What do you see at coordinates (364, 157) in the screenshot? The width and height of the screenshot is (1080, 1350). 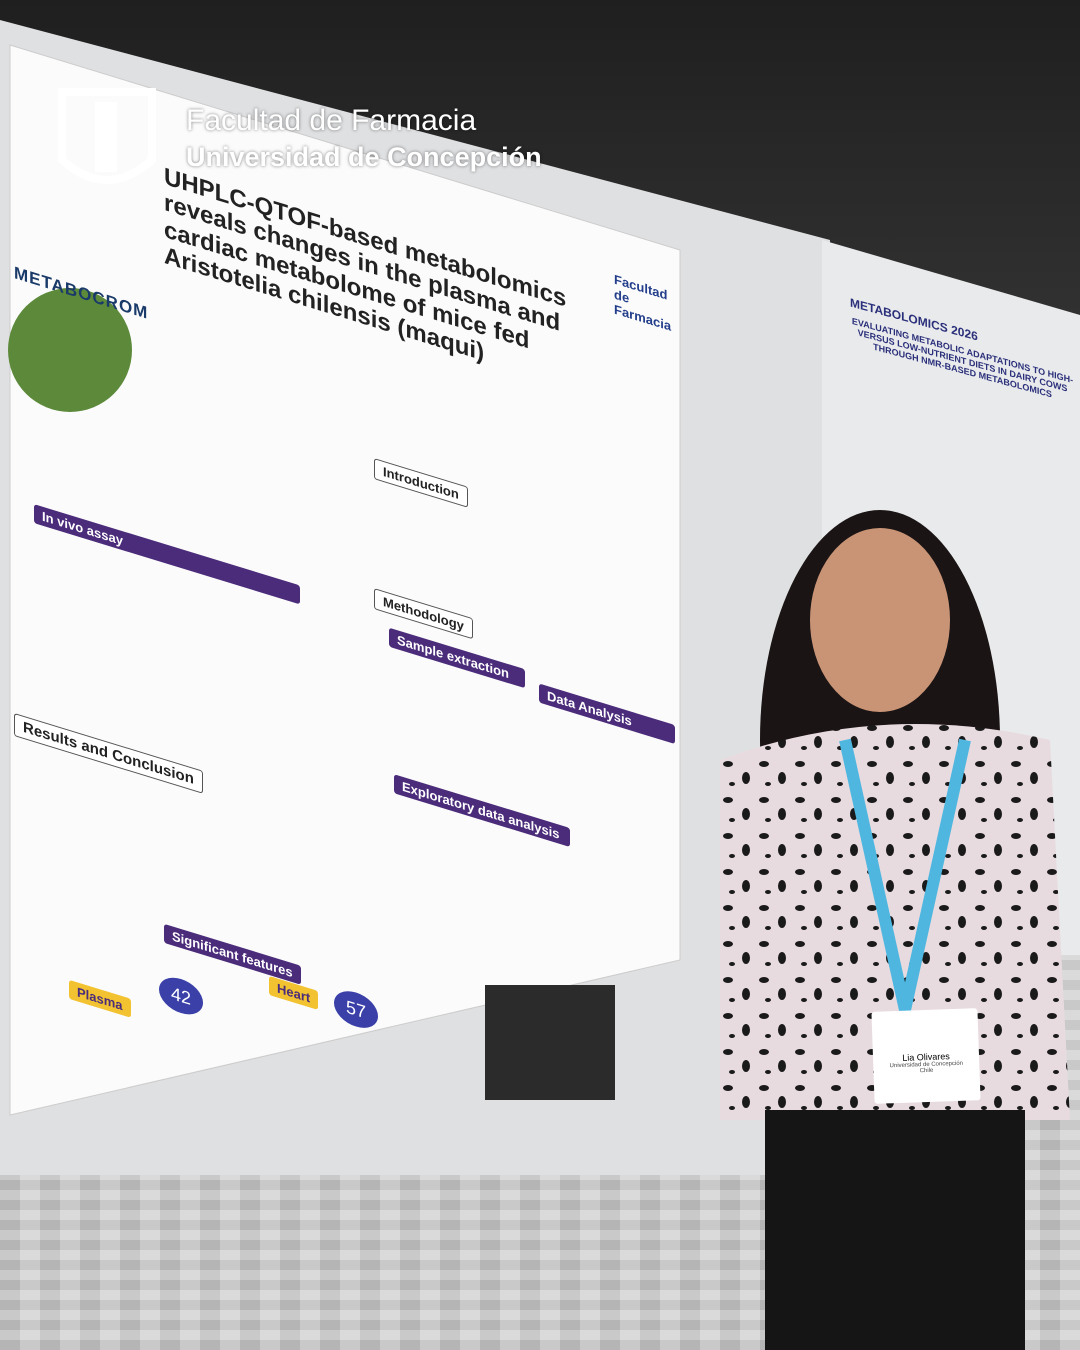 I see `overlay-university: Universidad de Concepción` at bounding box center [364, 157].